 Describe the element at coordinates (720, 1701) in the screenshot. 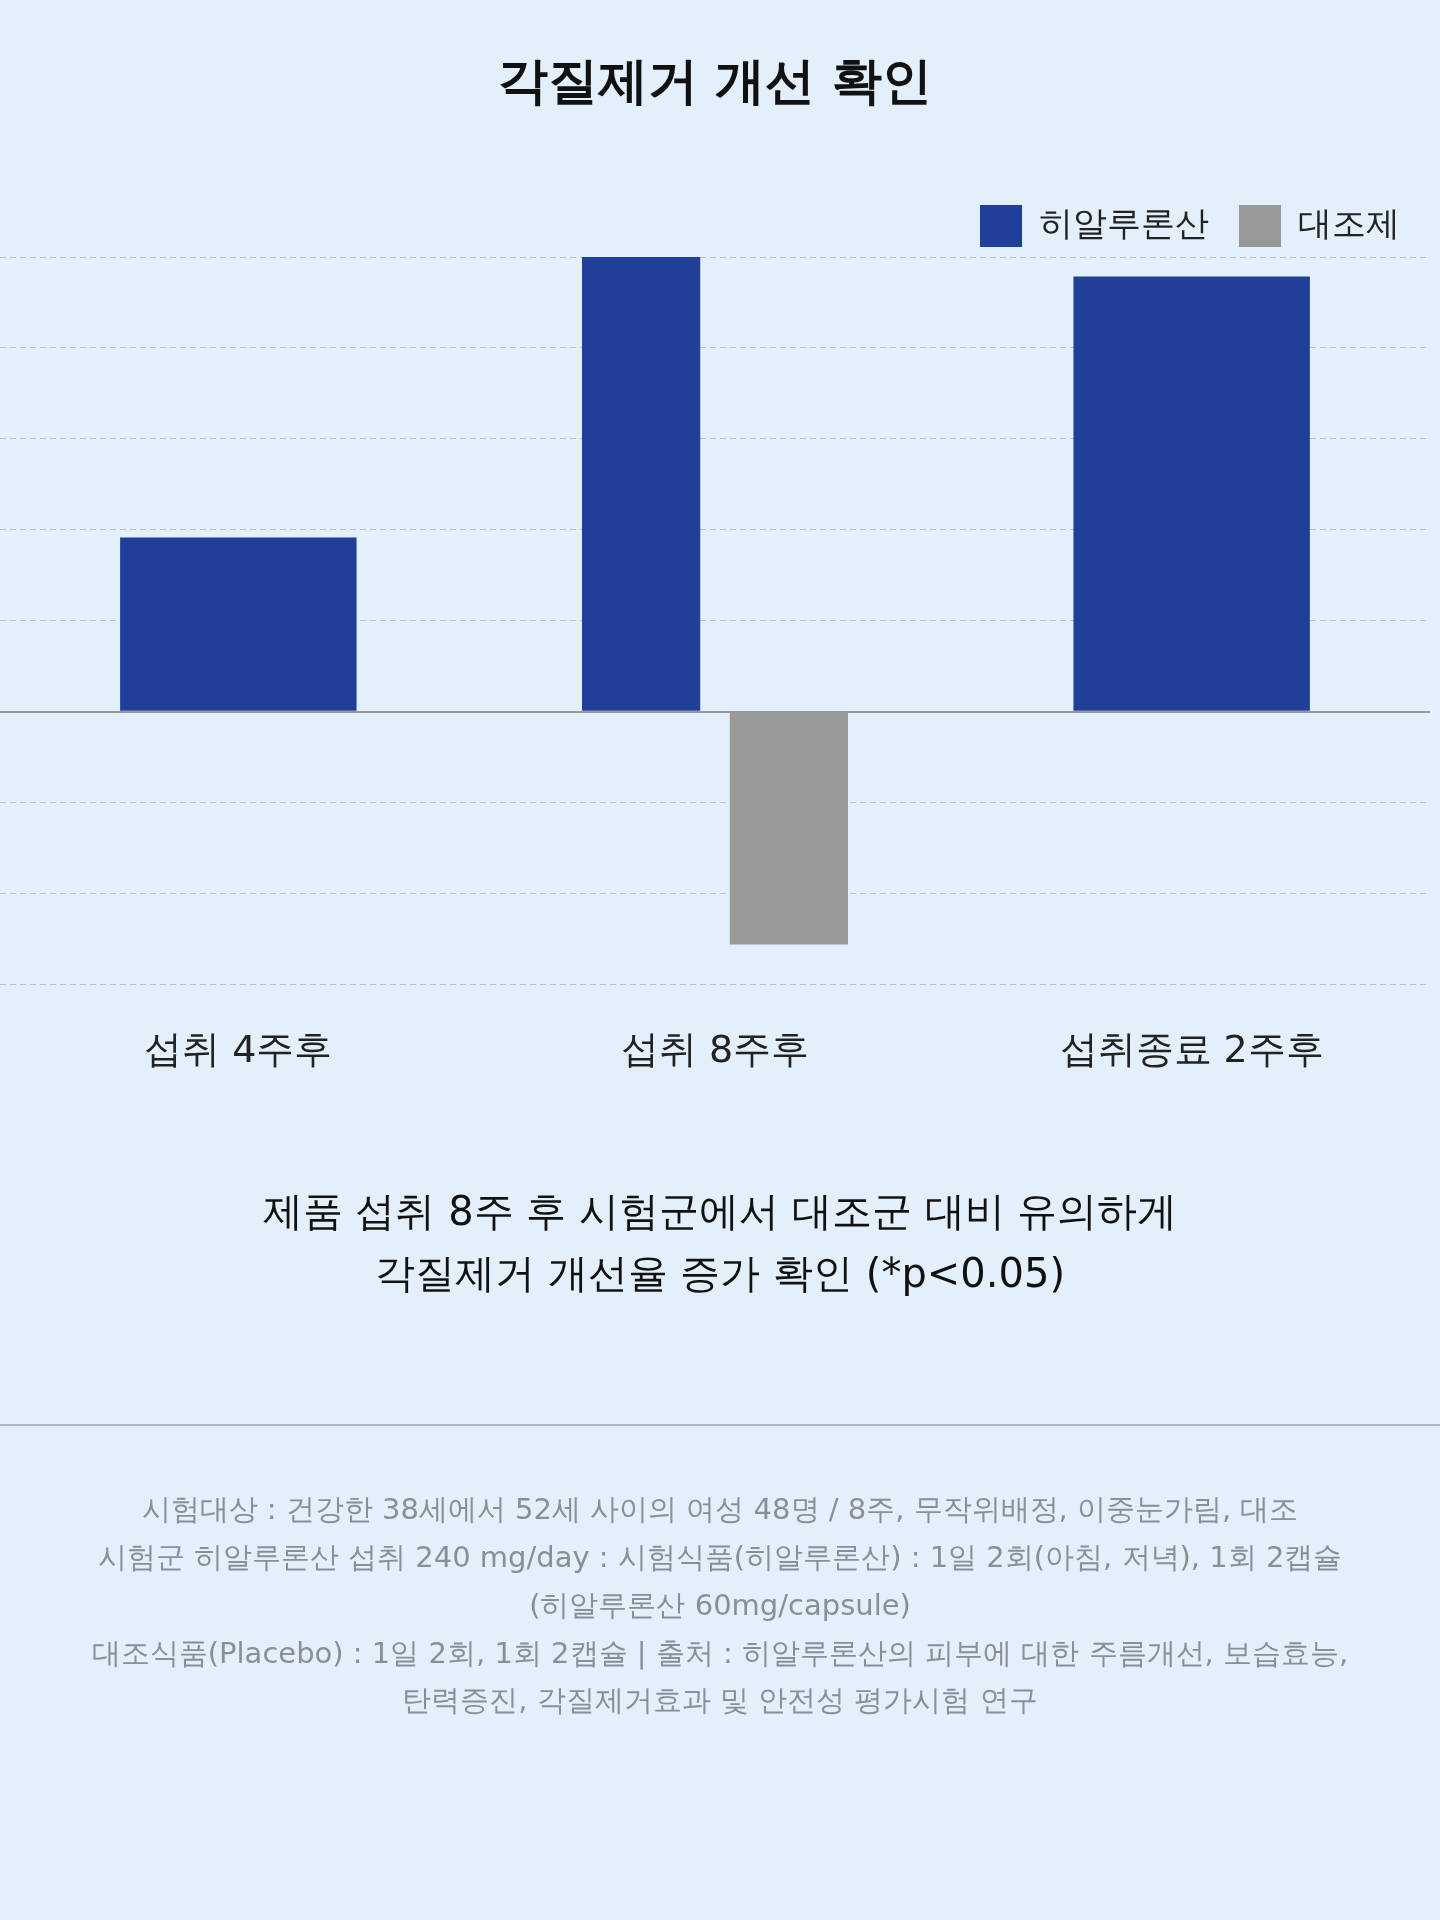

I see `text: 탄력증진, 각질제거효과 및 안전성 평가시험 연구` at that location.